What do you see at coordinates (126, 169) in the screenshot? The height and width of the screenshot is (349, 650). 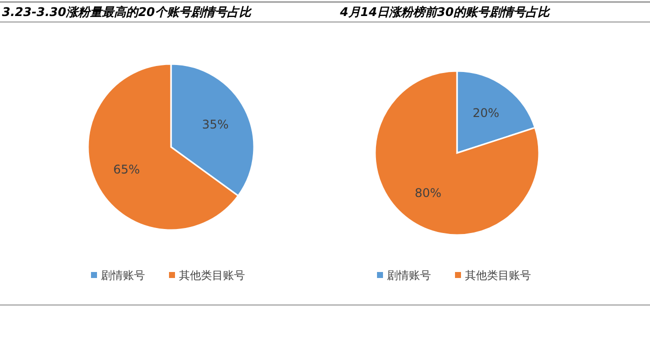 I see `data-label: 65%` at bounding box center [126, 169].